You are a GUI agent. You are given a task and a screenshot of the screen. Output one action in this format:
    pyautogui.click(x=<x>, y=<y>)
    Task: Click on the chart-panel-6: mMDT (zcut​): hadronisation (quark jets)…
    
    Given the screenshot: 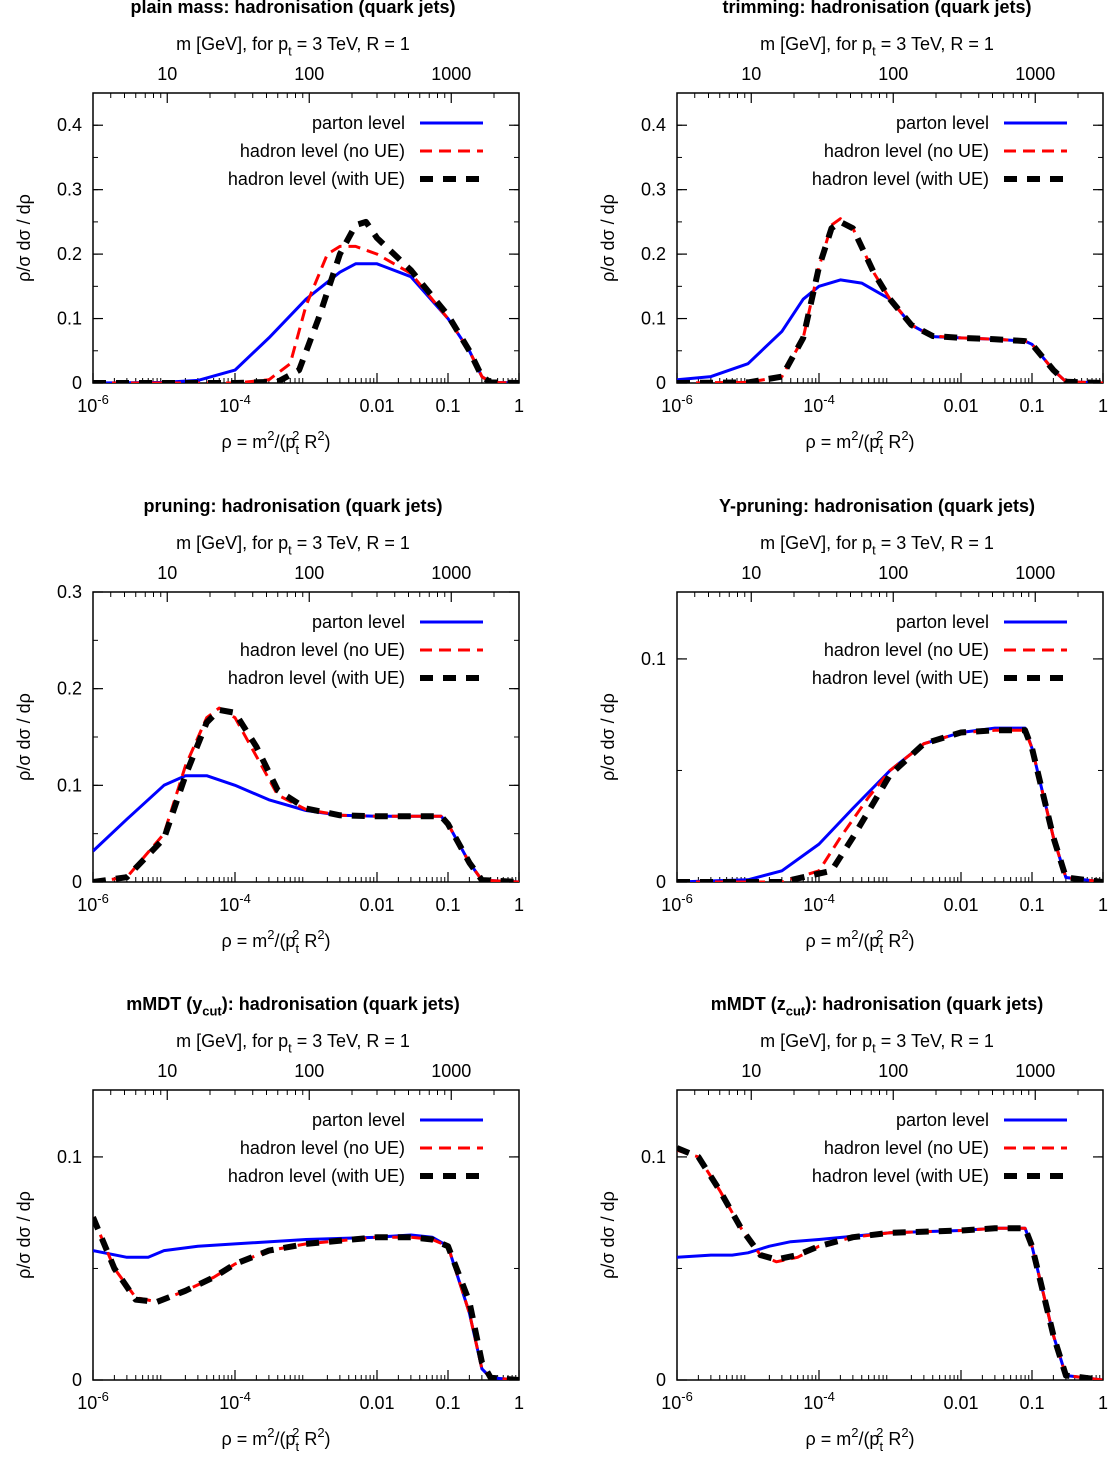 What is the action you would take?
    pyautogui.click(x=853, y=1224)
    